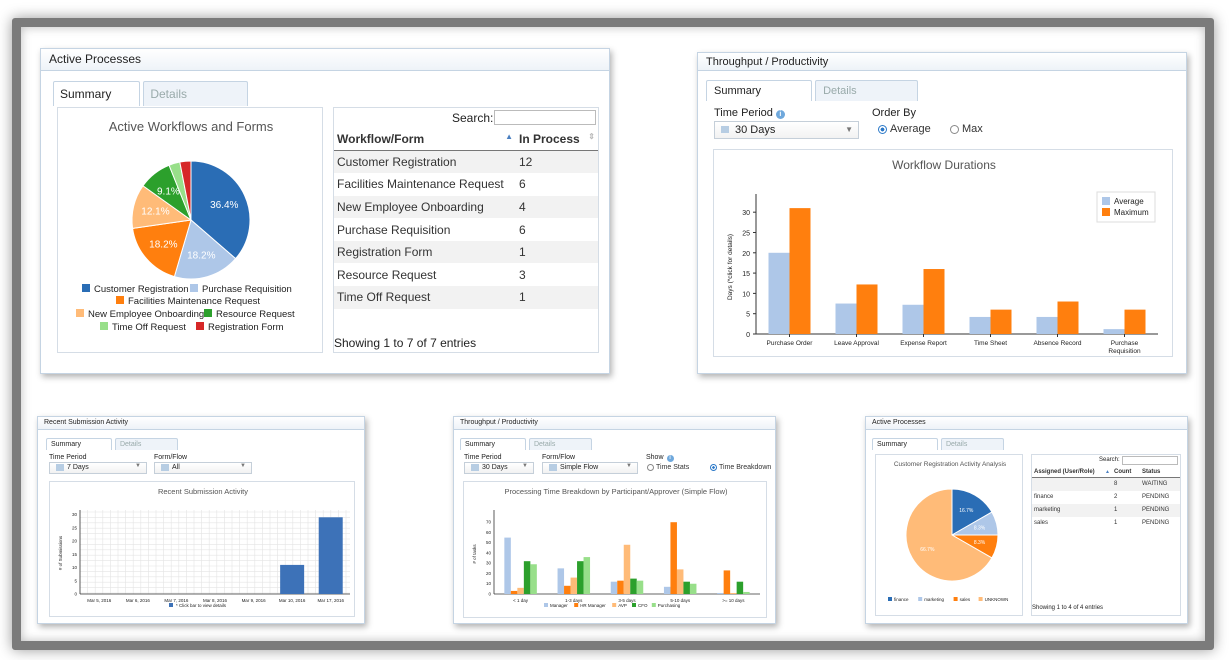 This screenshot has width=1229, height=660. What do you see at coordinates (1057, 343) in the screenshot?
I see `x-tick-label: Absence Record` at bounding box center [1057, 343].